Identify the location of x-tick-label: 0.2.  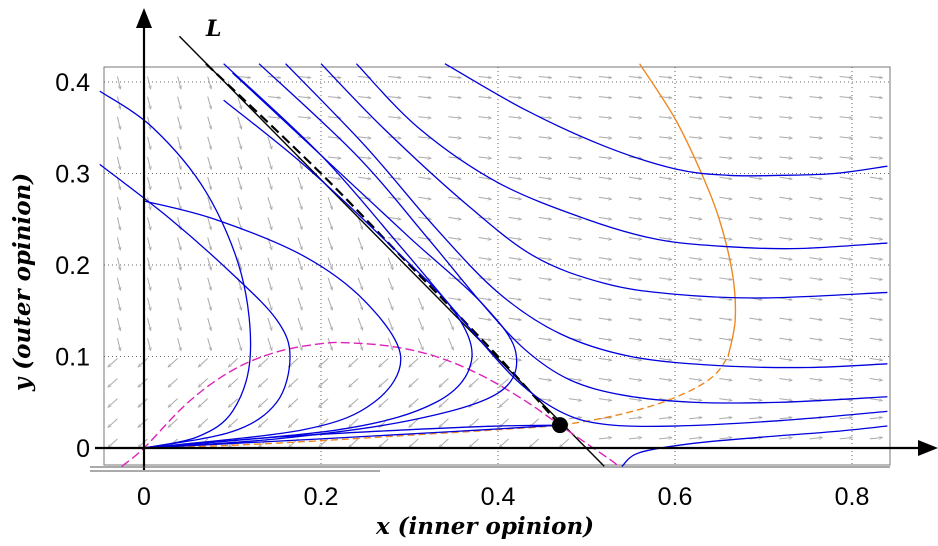
(321, 497).